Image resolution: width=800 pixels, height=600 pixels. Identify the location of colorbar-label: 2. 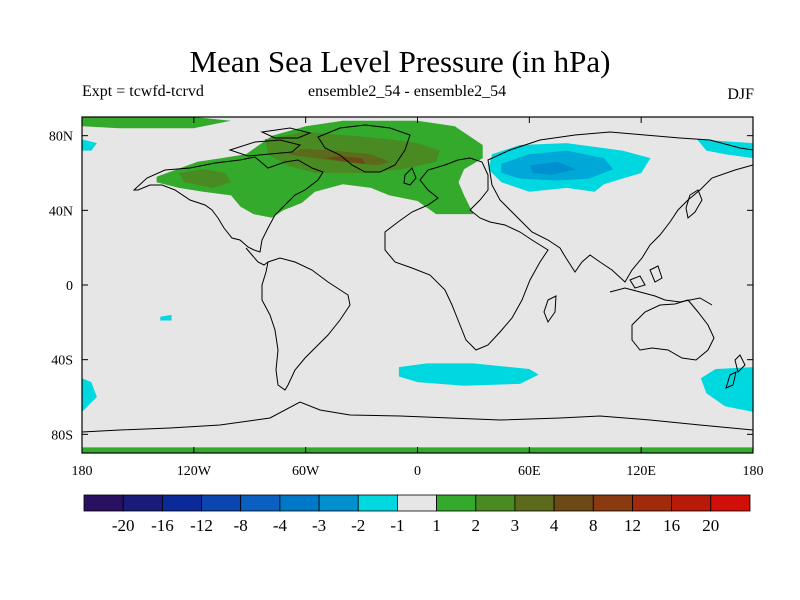
(476, 525).